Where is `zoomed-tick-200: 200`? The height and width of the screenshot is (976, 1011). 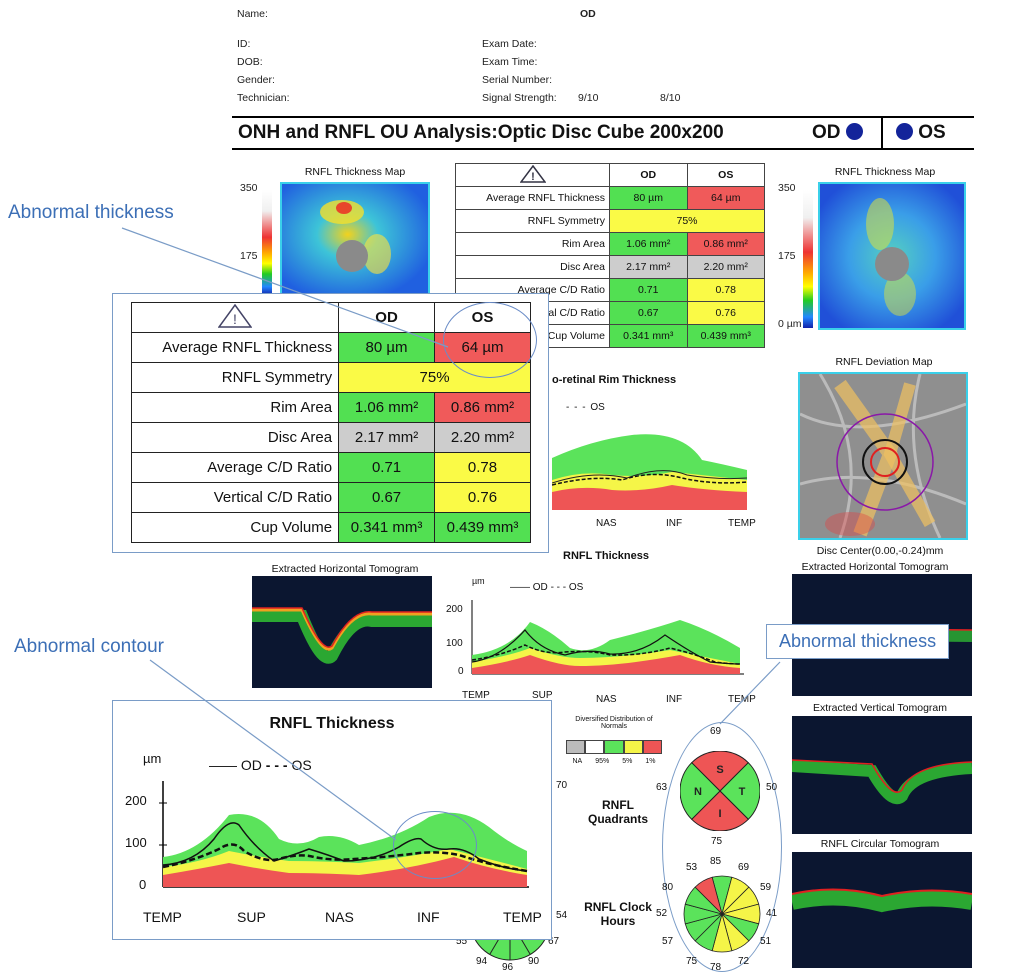
zoomed-tick-200: 200 is located at coordinates (136, 800).